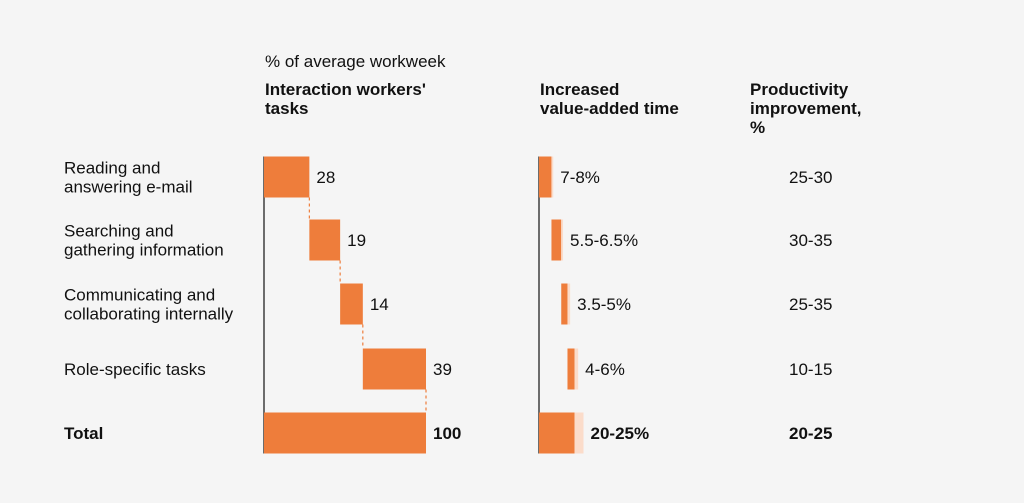  Describe the element at coordinates (810, 433) in the screenshot. I see `productivity-value-total: 20-25` at that location.